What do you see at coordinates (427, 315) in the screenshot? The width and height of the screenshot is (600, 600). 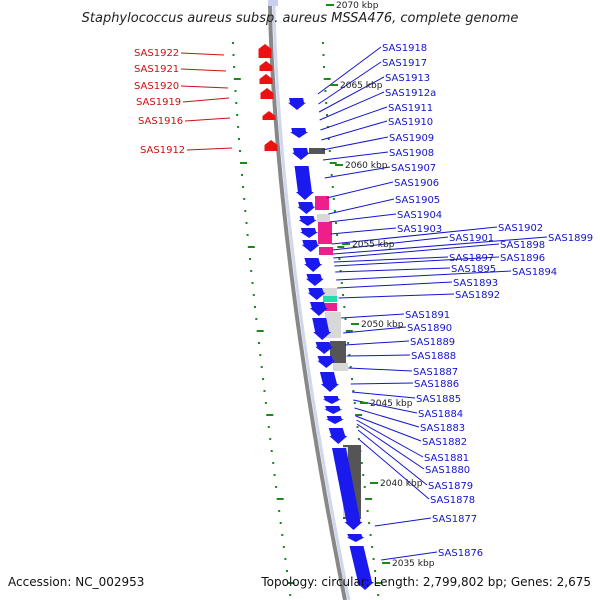 I see `gene-label: SAS1891` at bounding box center [427, 315].